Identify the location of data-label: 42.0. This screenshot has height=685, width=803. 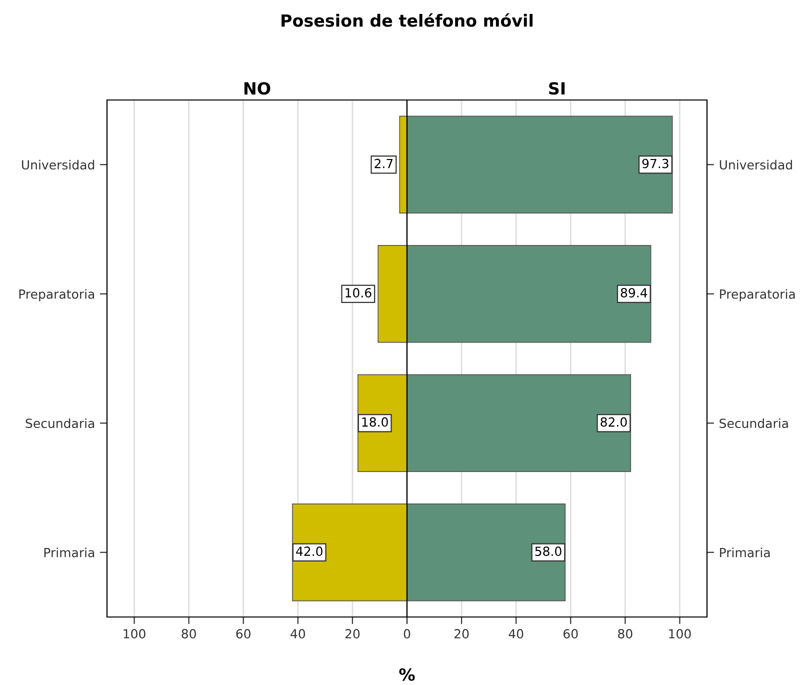
(309, 551).